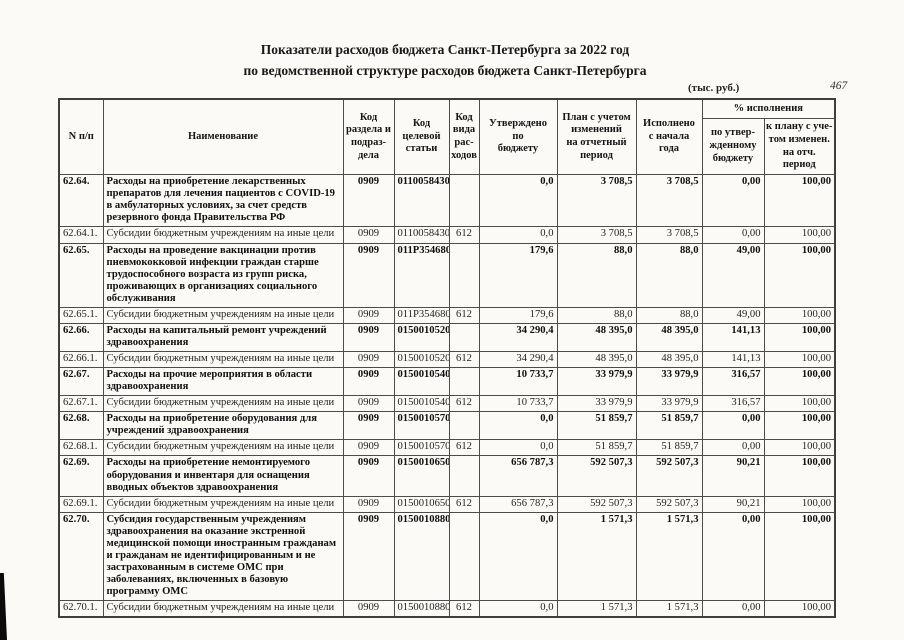  I want to click on units-note: (тыс. руб.), so click(714, 88).